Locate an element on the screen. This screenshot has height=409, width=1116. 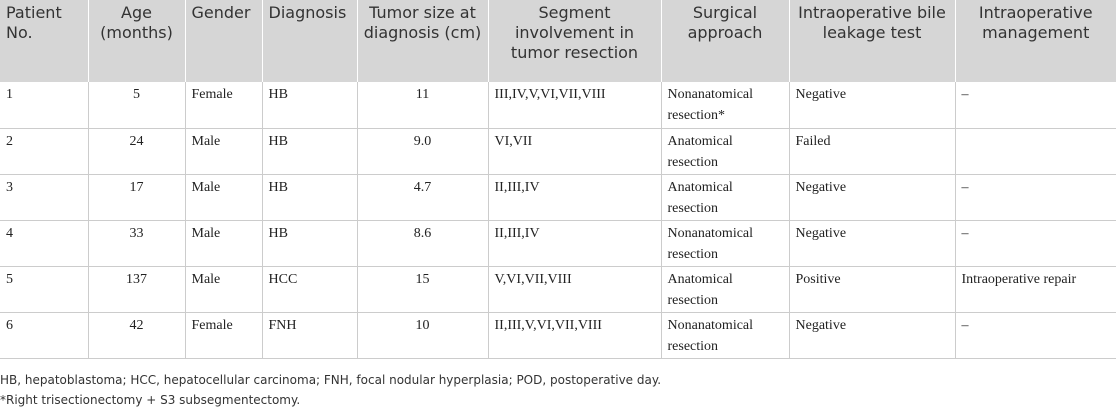
column-header: Diagnosis is located at coordinates (309, 41).